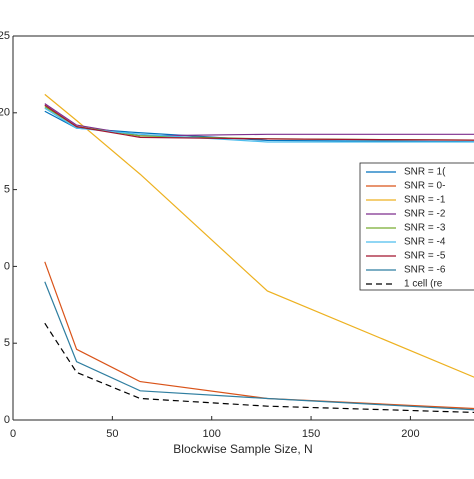 The width and height of the screenshot is (474, 479). I want to click on y-tick-label: 25, so click(5, 36).